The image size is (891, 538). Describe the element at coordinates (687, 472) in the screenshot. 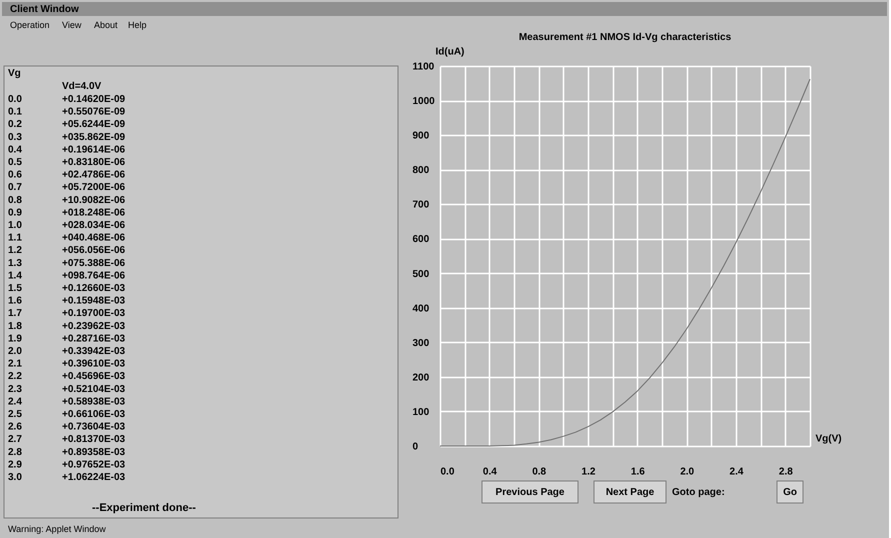

I see `x-tick-label: 2.0` at that location.